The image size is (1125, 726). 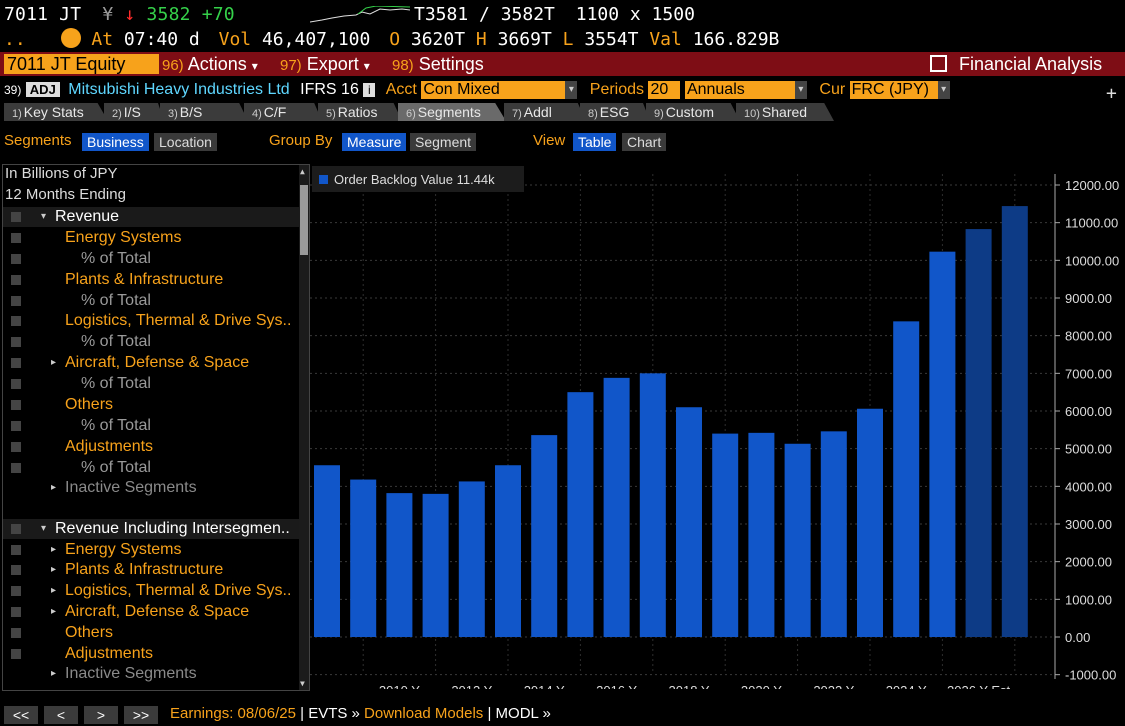 I want to click on tab-addl: 7) Addl, so click(x=545, y=112).